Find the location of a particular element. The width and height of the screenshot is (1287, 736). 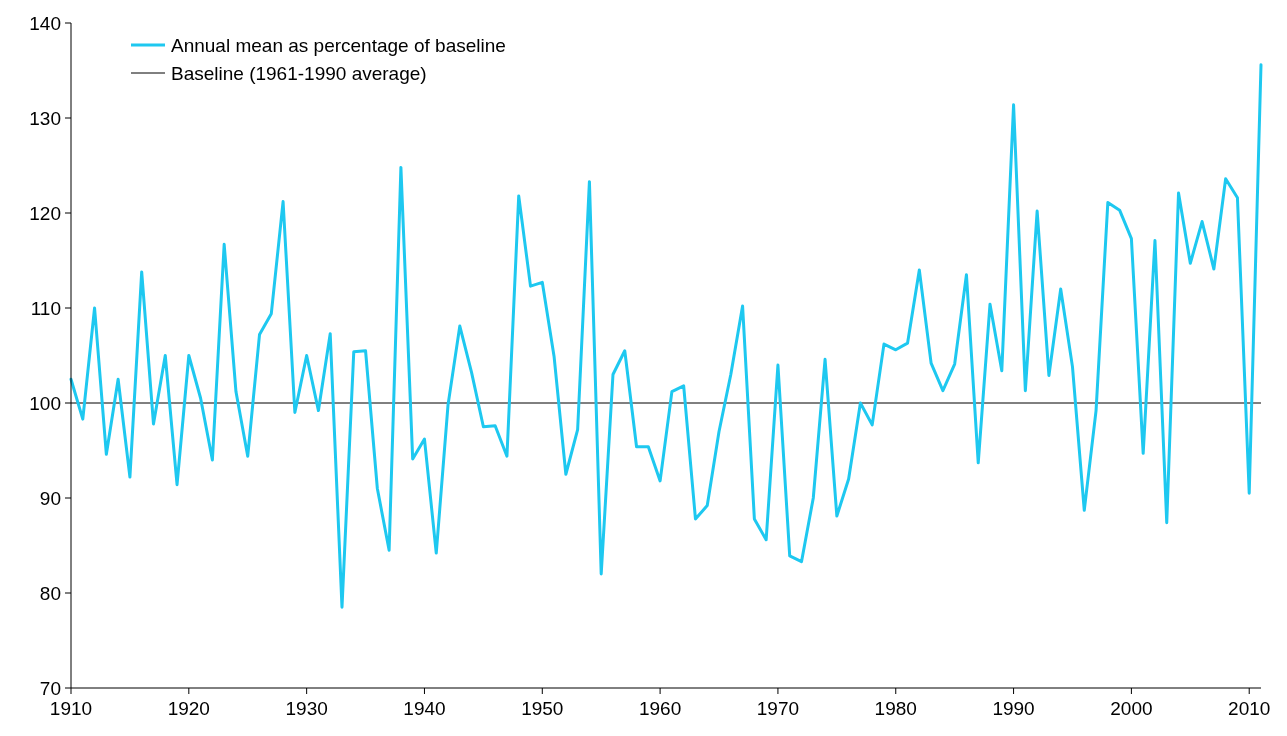

x-tick-label: 1990 is located at coordinates (1013, 708).